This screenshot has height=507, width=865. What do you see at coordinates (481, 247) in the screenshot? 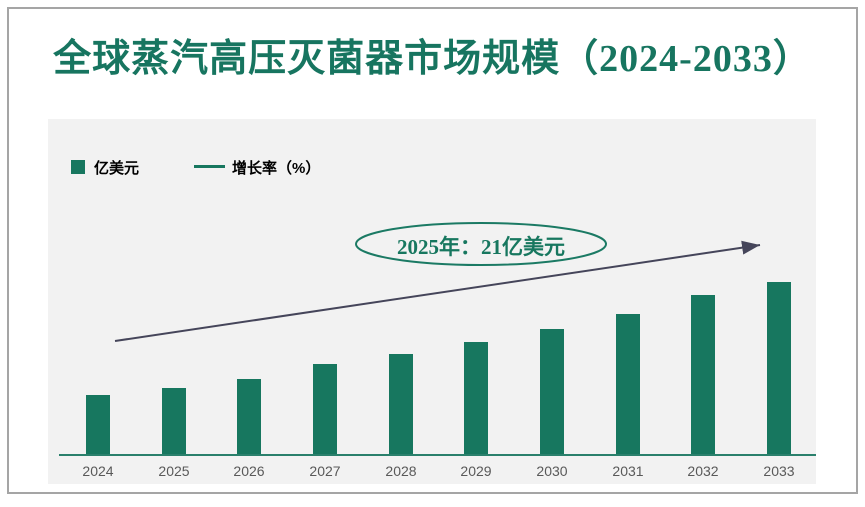
I see `annotation-label: 2025年：21亿美元` at bounding box center [481, 247].